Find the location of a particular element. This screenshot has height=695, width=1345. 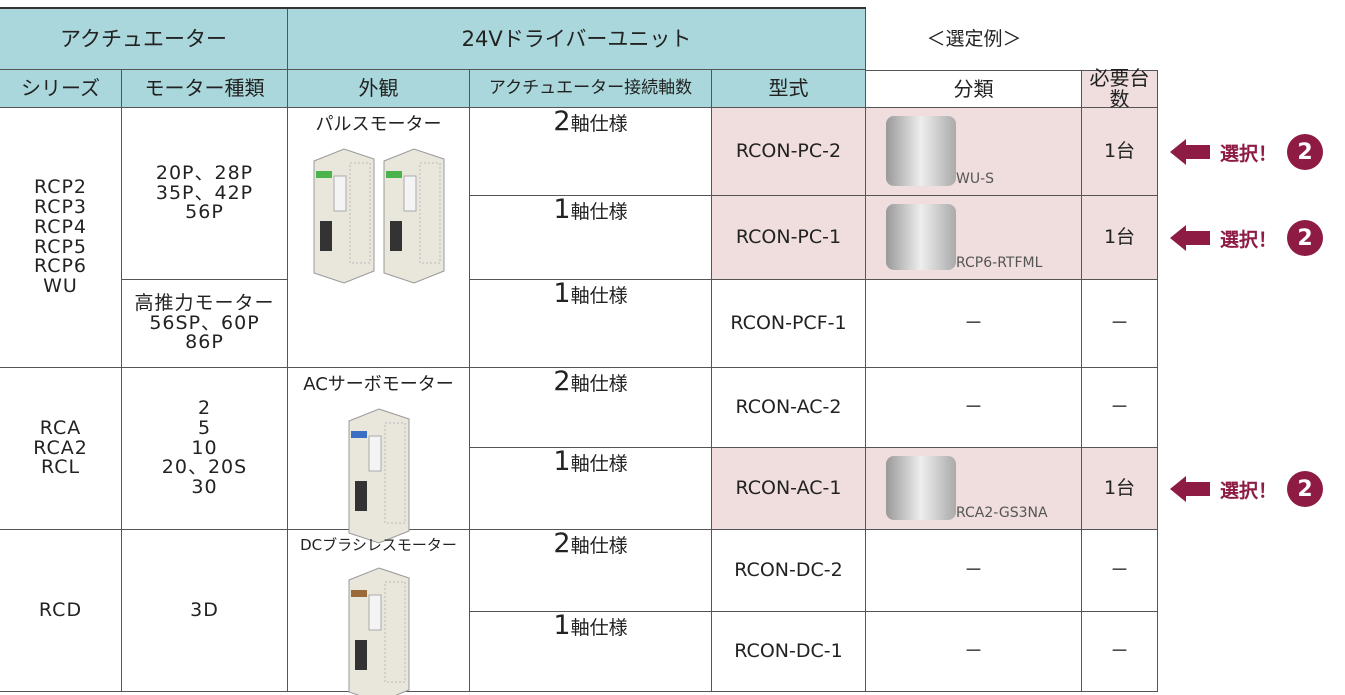

model-cell: RCON-DC-2 is located at coordinates (789, 571).